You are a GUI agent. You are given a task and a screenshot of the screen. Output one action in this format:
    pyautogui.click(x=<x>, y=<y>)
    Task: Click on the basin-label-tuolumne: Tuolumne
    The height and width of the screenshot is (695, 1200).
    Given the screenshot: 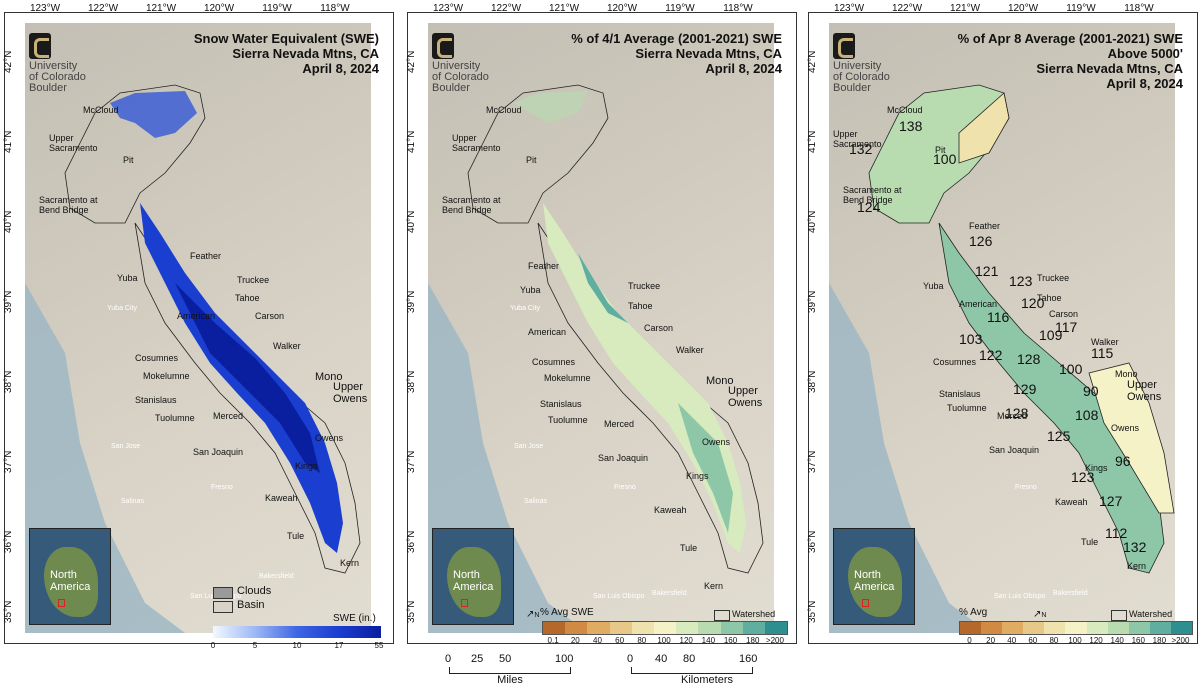 What is the action you would take?
    pyautogui.click(x=967, y=408)
    